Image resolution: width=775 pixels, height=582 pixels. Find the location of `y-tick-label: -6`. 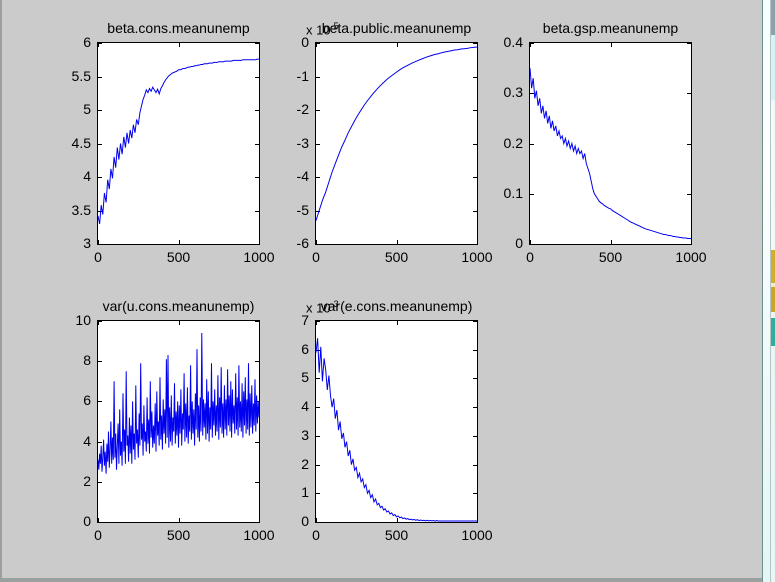

y-tick-label: -6 is located at coordinates (302, 243).